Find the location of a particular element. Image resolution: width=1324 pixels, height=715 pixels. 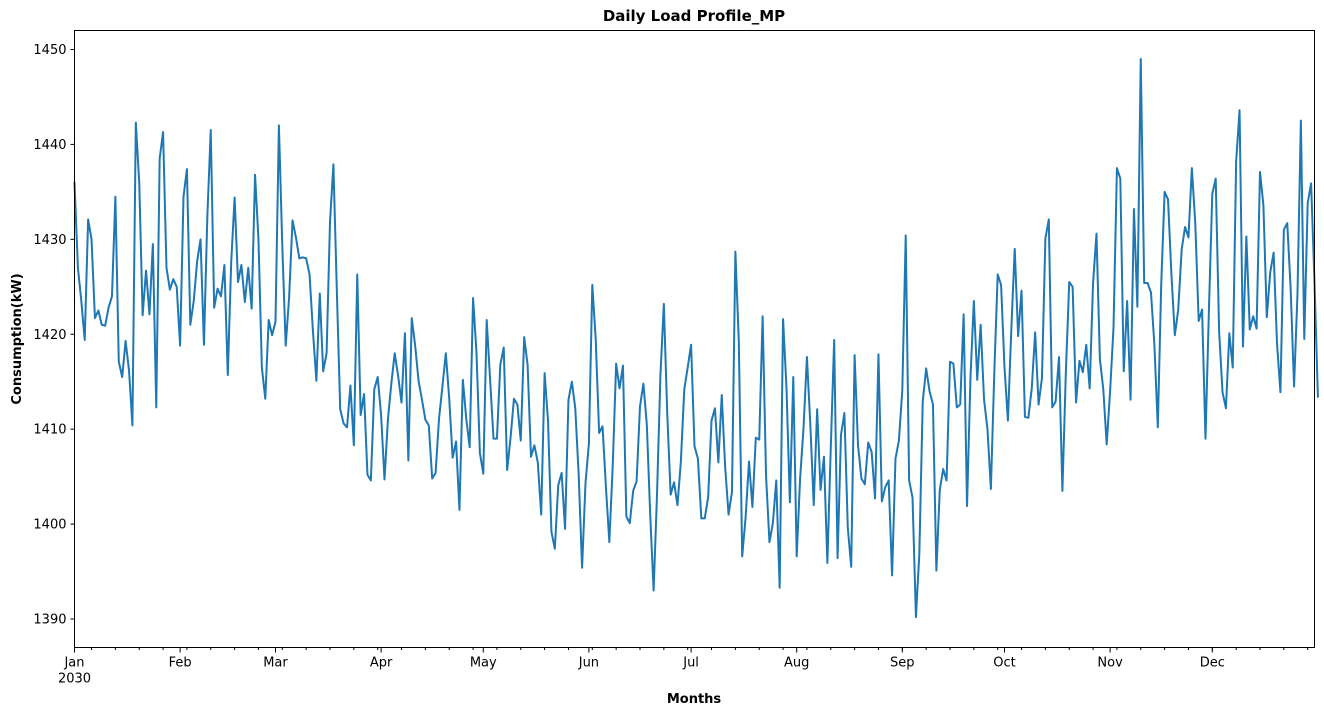

x-tick-label: Jun is located at coordinates (588, 663).